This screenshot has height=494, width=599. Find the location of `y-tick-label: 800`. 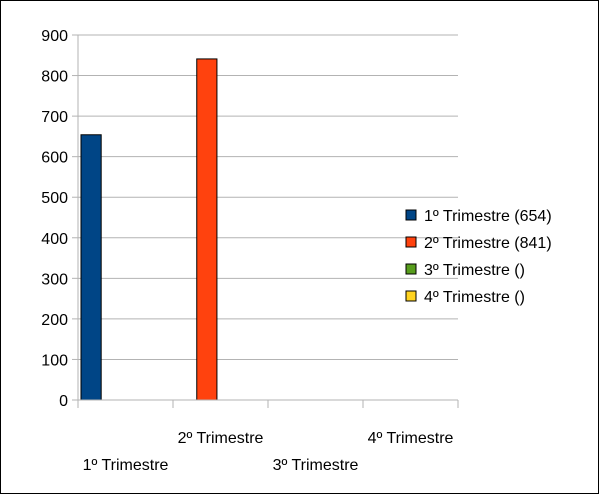

y-tick-label: 800 is located at coordinates (54, 77).